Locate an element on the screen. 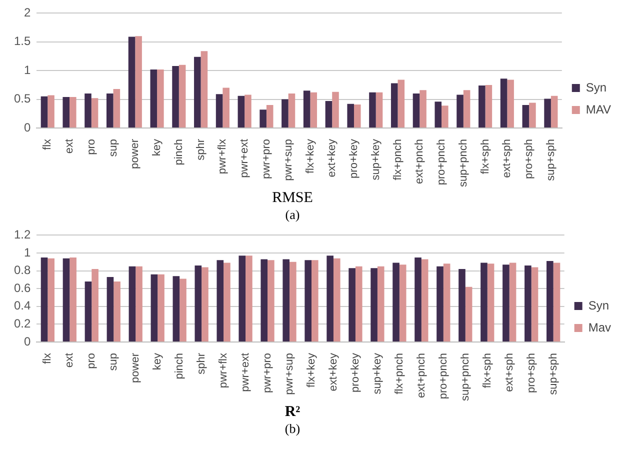 The width and height of the screenshot is (625, 464). legend-label: MAV is located at coordinates (599, 109).